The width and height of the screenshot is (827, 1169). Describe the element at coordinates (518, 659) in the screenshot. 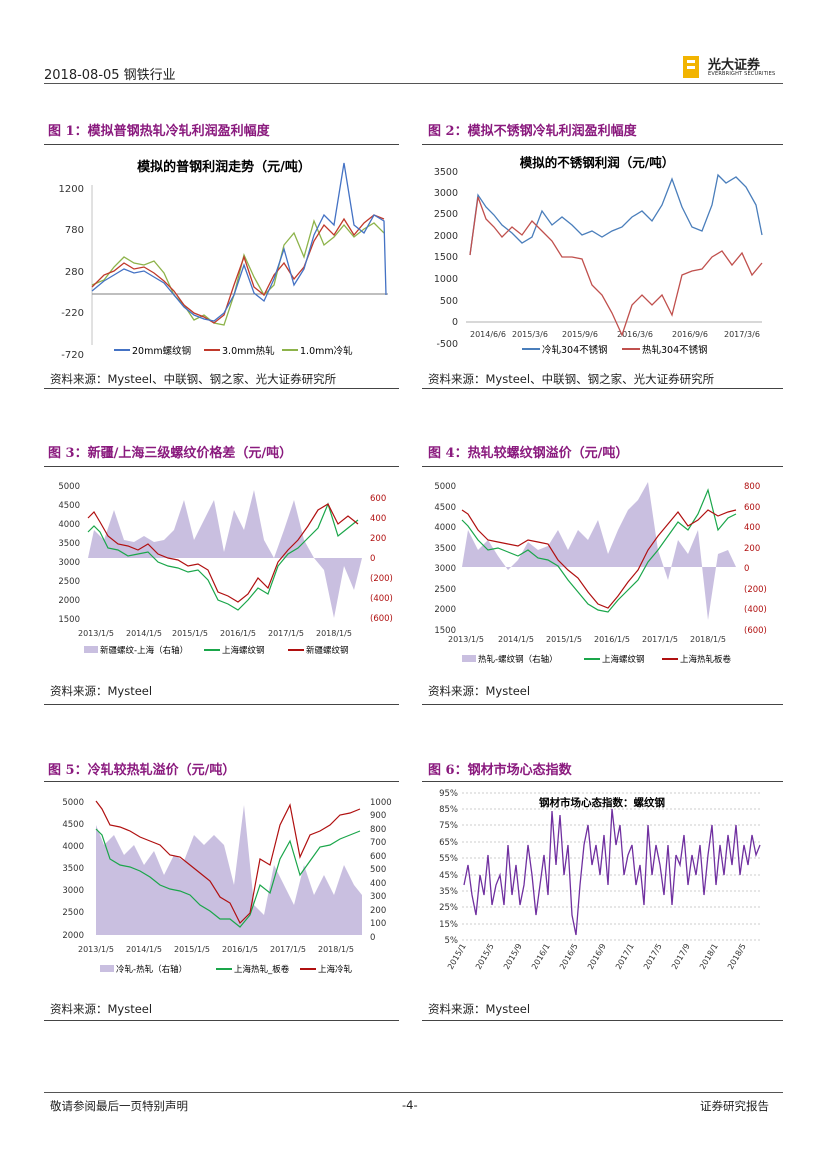

I see `legend-label: 热轧-螺纹钢（右轴）` at that location.